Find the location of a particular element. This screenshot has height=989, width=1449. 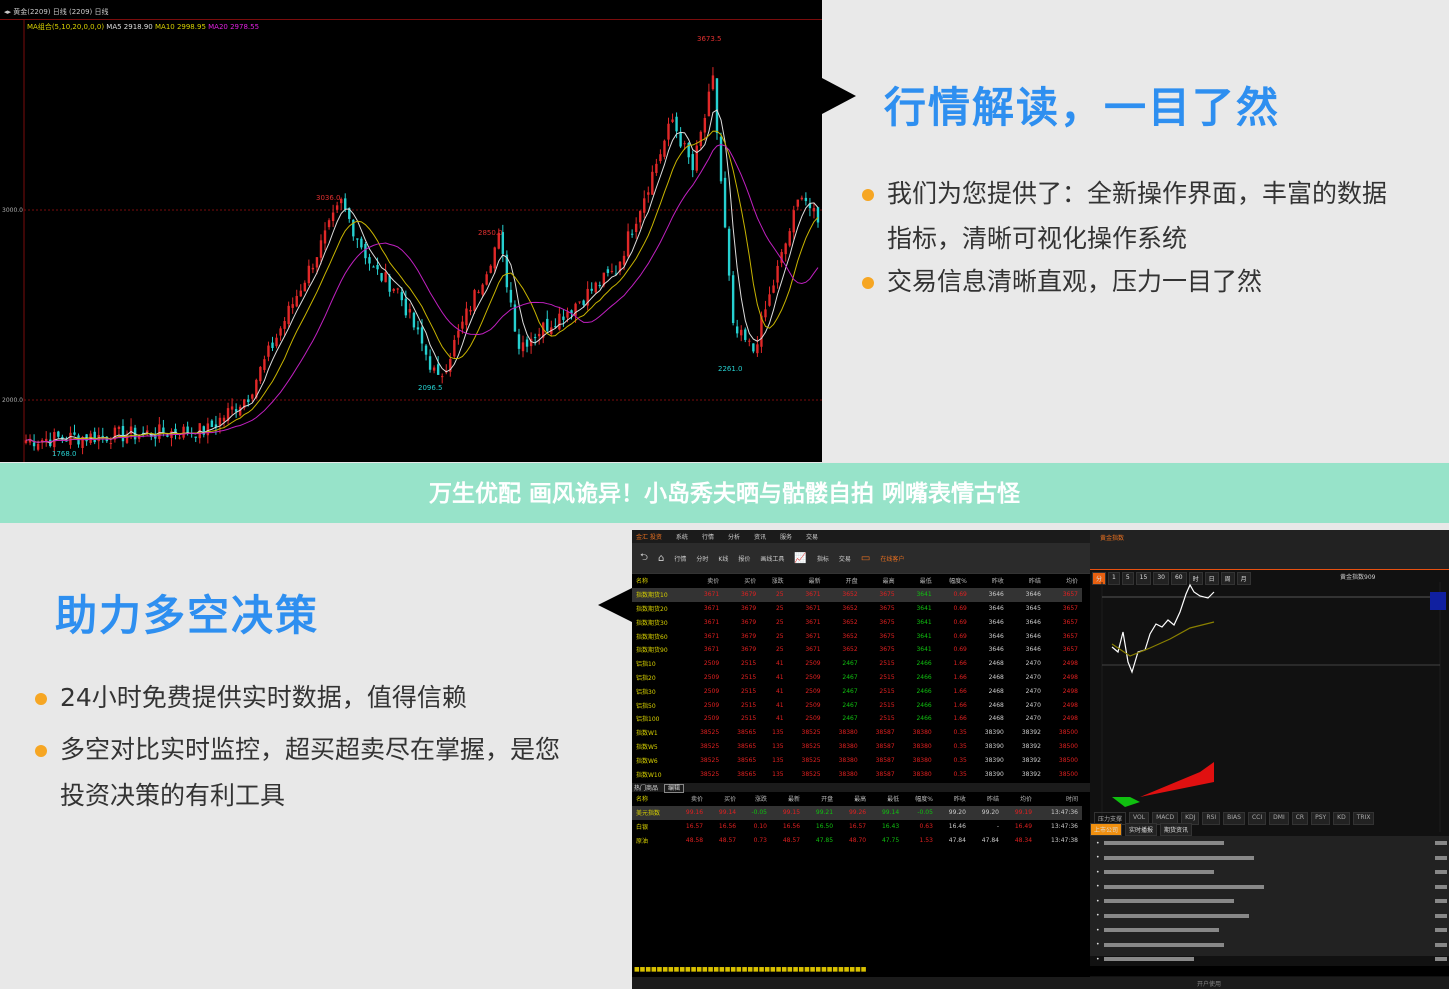

news-tab: 实时播报 is located at coordinates (1141, 829).